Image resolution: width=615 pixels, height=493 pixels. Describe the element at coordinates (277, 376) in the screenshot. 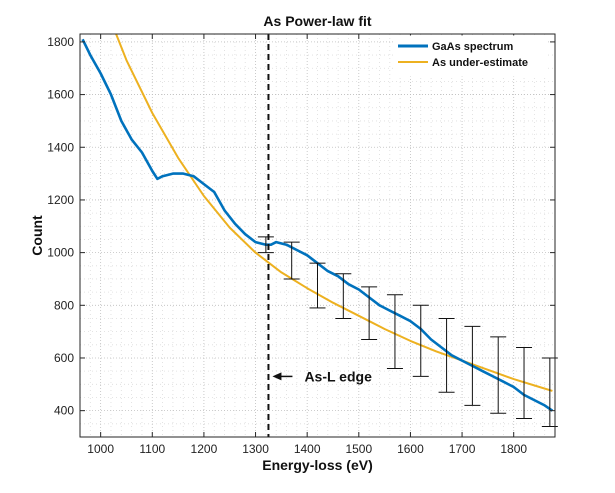

I see `annotation-arrowhead` at that location.